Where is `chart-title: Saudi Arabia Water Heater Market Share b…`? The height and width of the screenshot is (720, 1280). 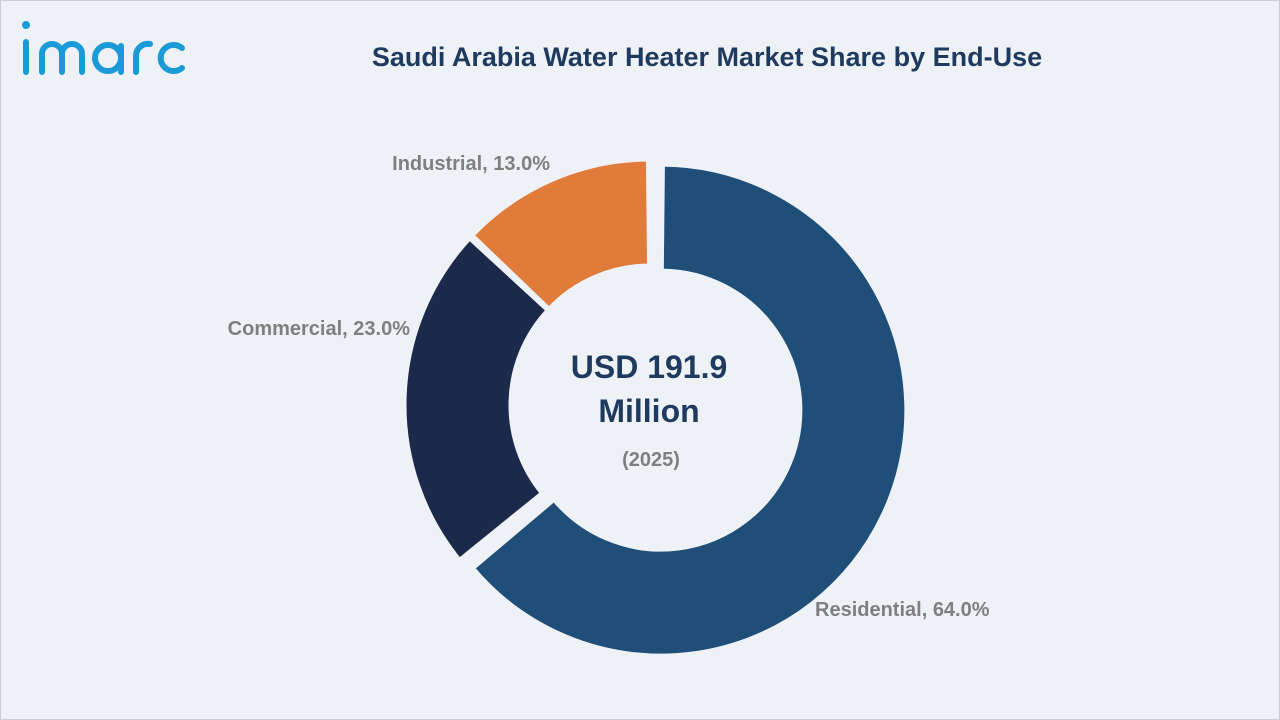 chart-title: Saudi Arabia Water Heater Market Share b… is located at coordinates (707, 57).